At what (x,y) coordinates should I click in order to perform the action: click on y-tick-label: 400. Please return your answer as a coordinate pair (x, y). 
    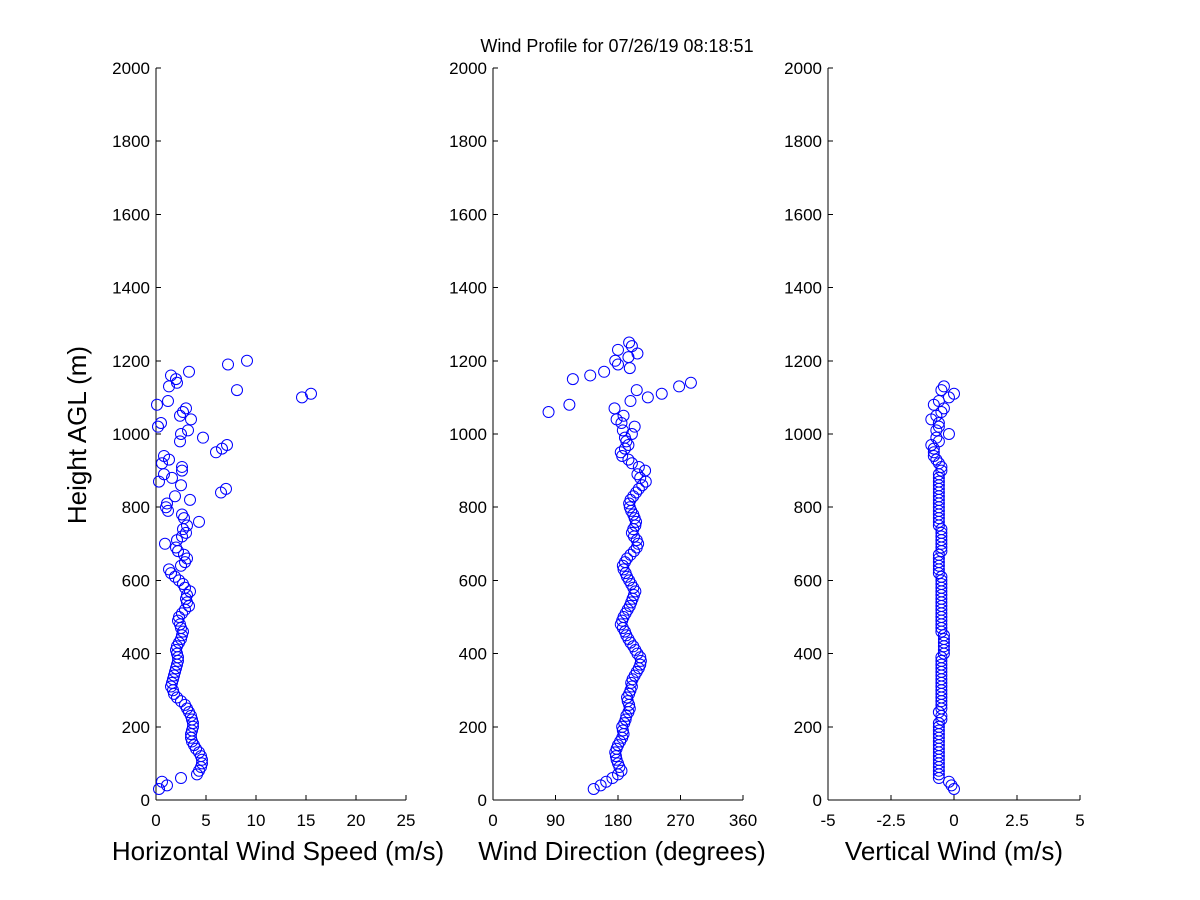
    Looking at the image, I should click on (136, 654).